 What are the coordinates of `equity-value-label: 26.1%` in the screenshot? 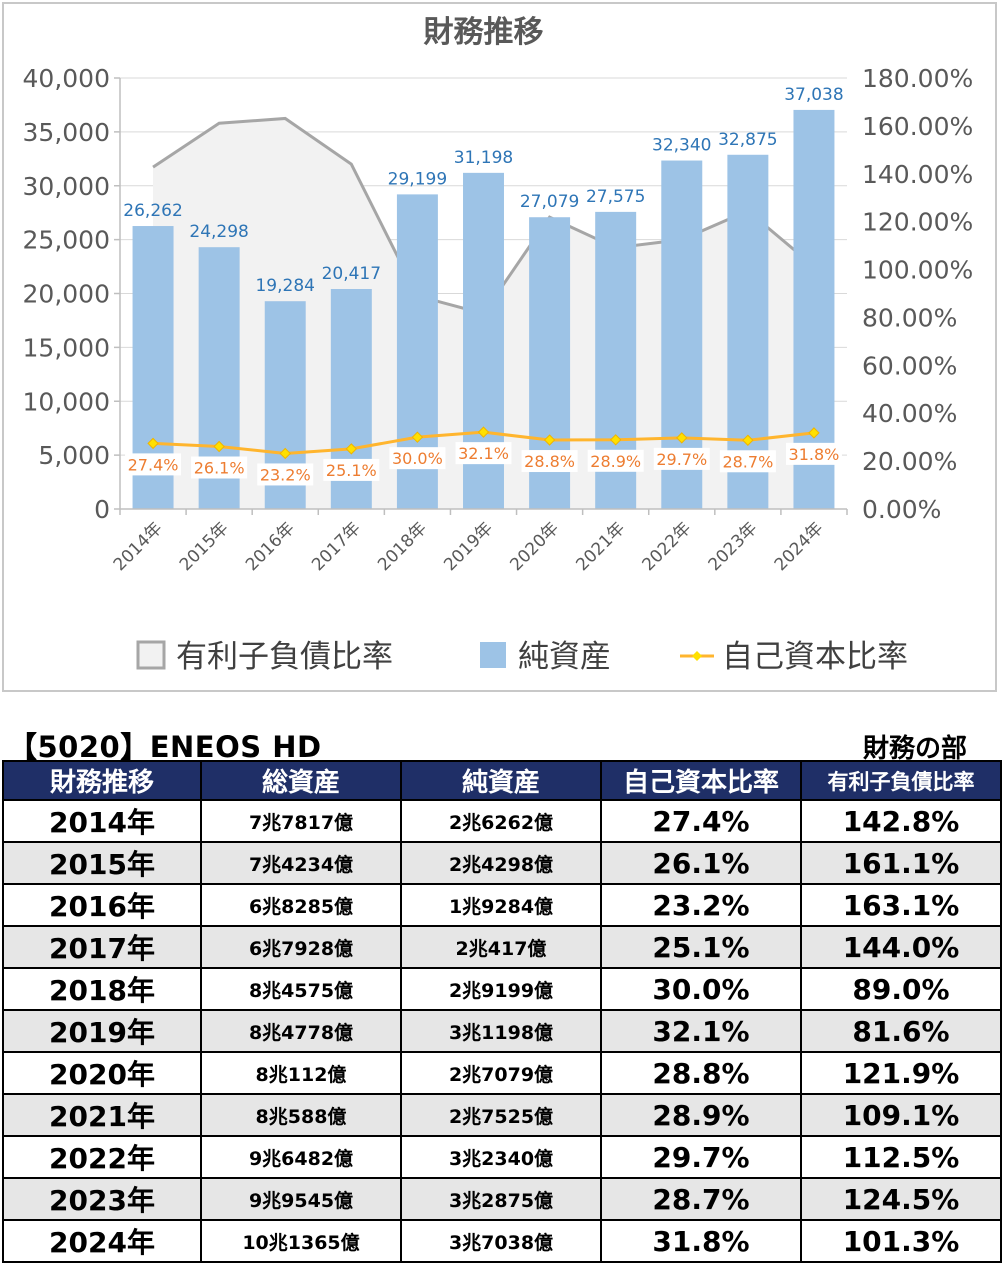 It's located at (219, 468).